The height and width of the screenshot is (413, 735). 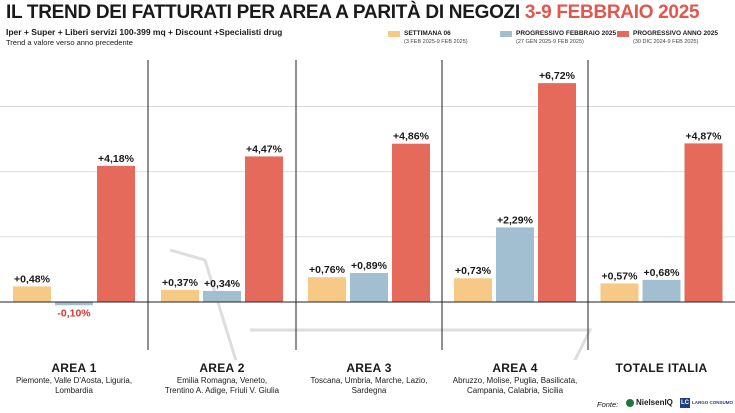 I want to click on bar-value-label: +0,57%, so click(x=620, y=276).